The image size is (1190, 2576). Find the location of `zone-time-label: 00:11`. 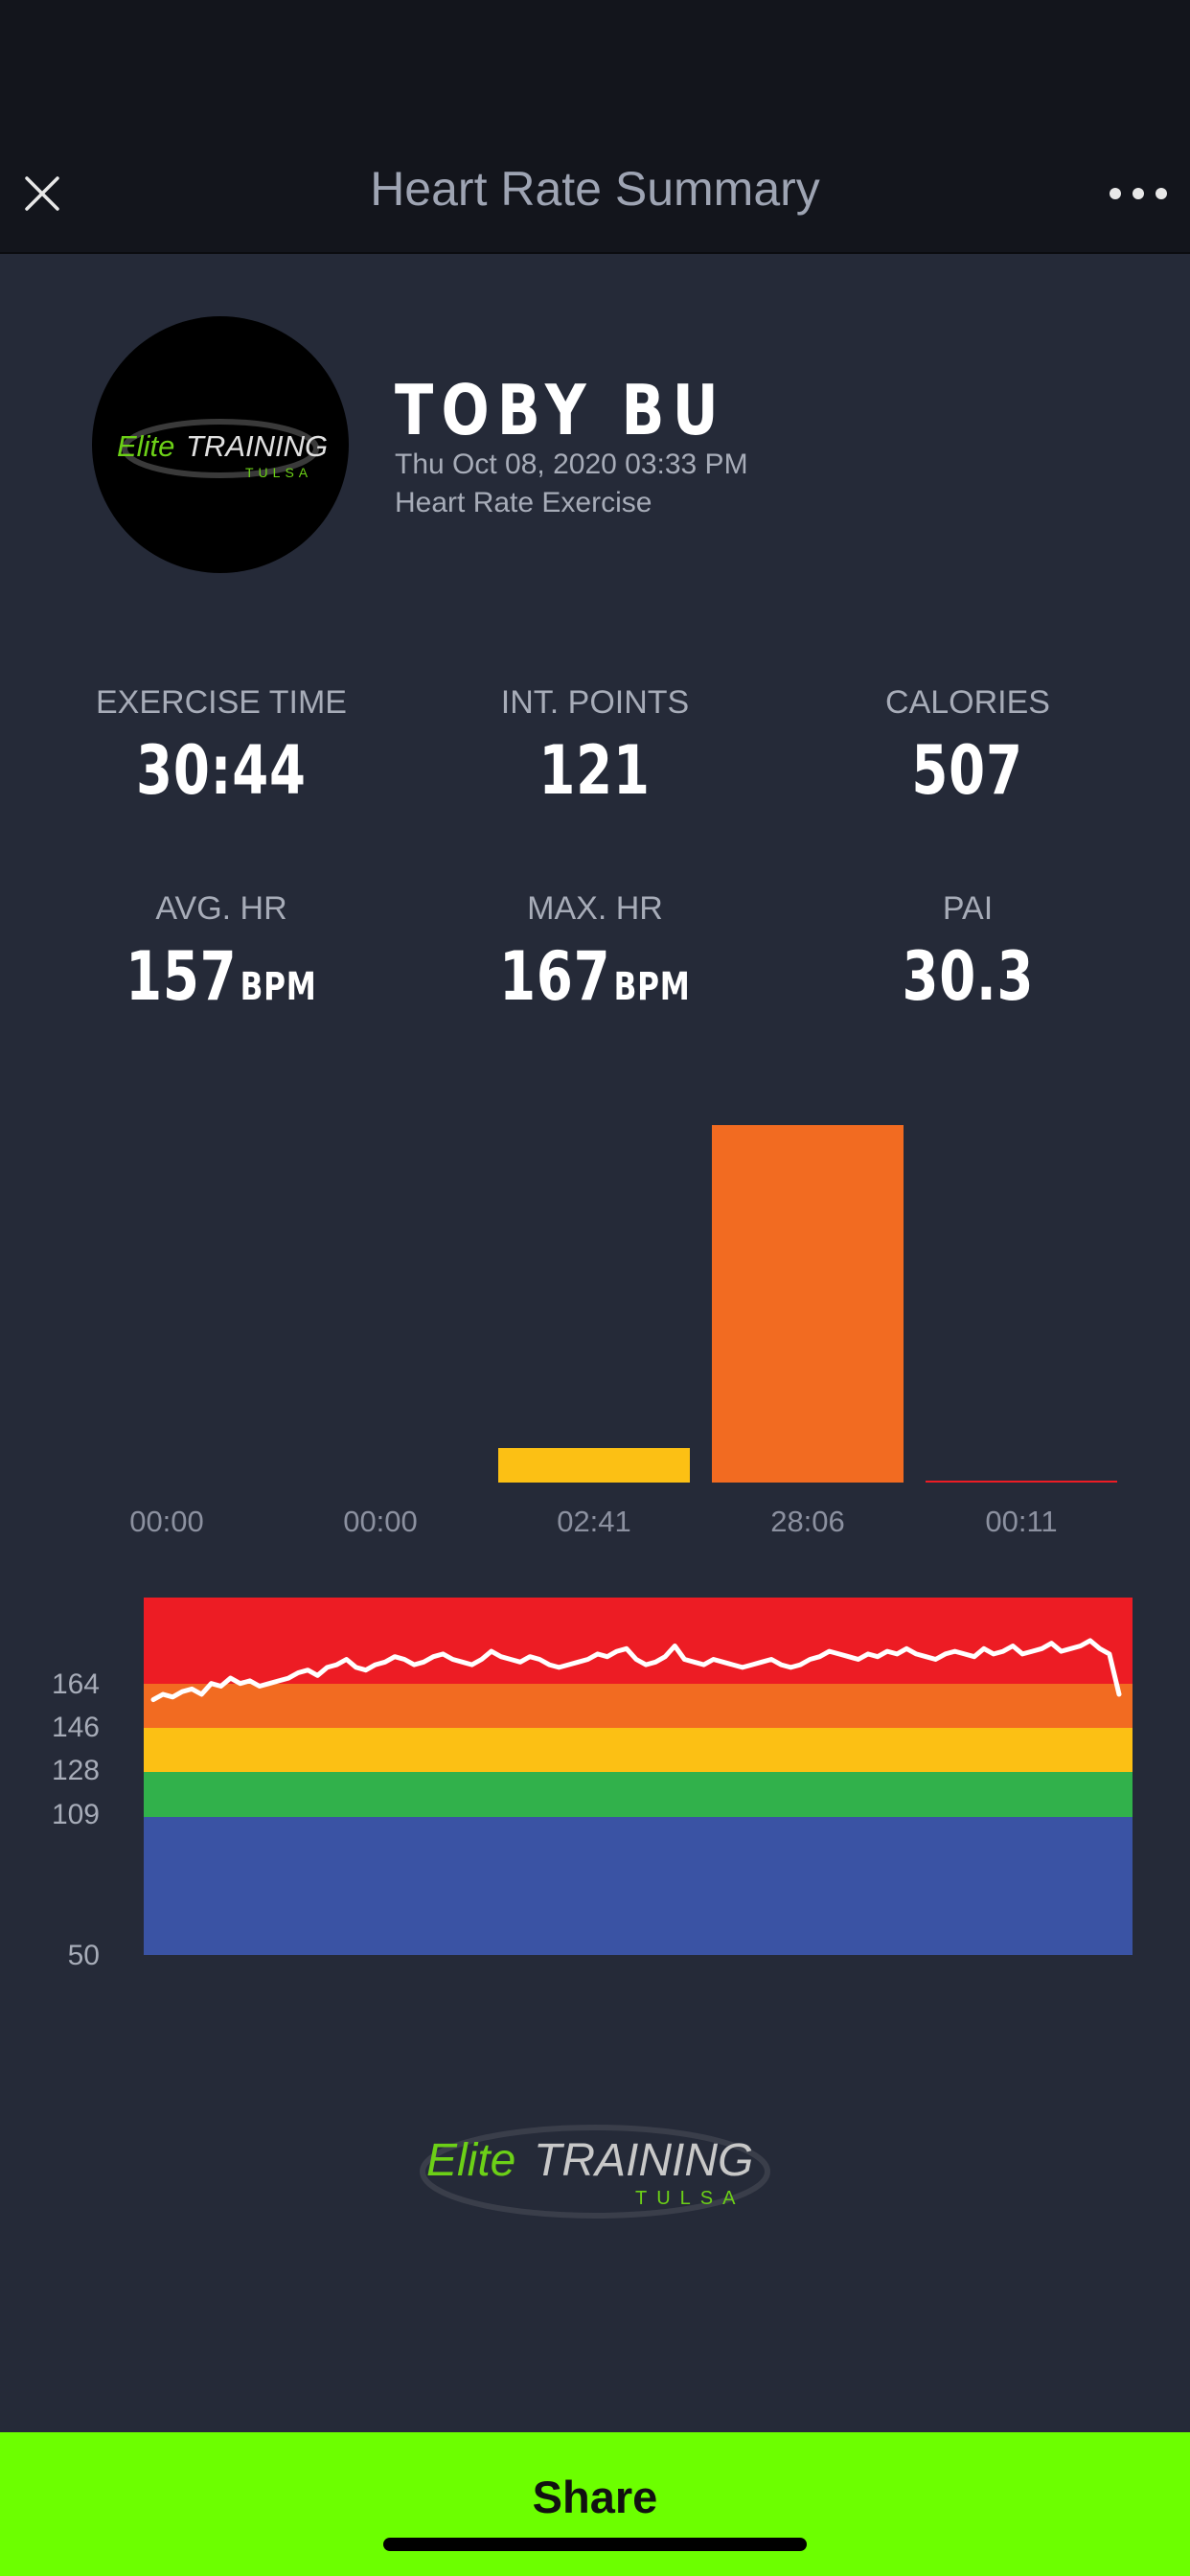

zone-time-label: 00:11 is located at coordinates (1021, 1521).